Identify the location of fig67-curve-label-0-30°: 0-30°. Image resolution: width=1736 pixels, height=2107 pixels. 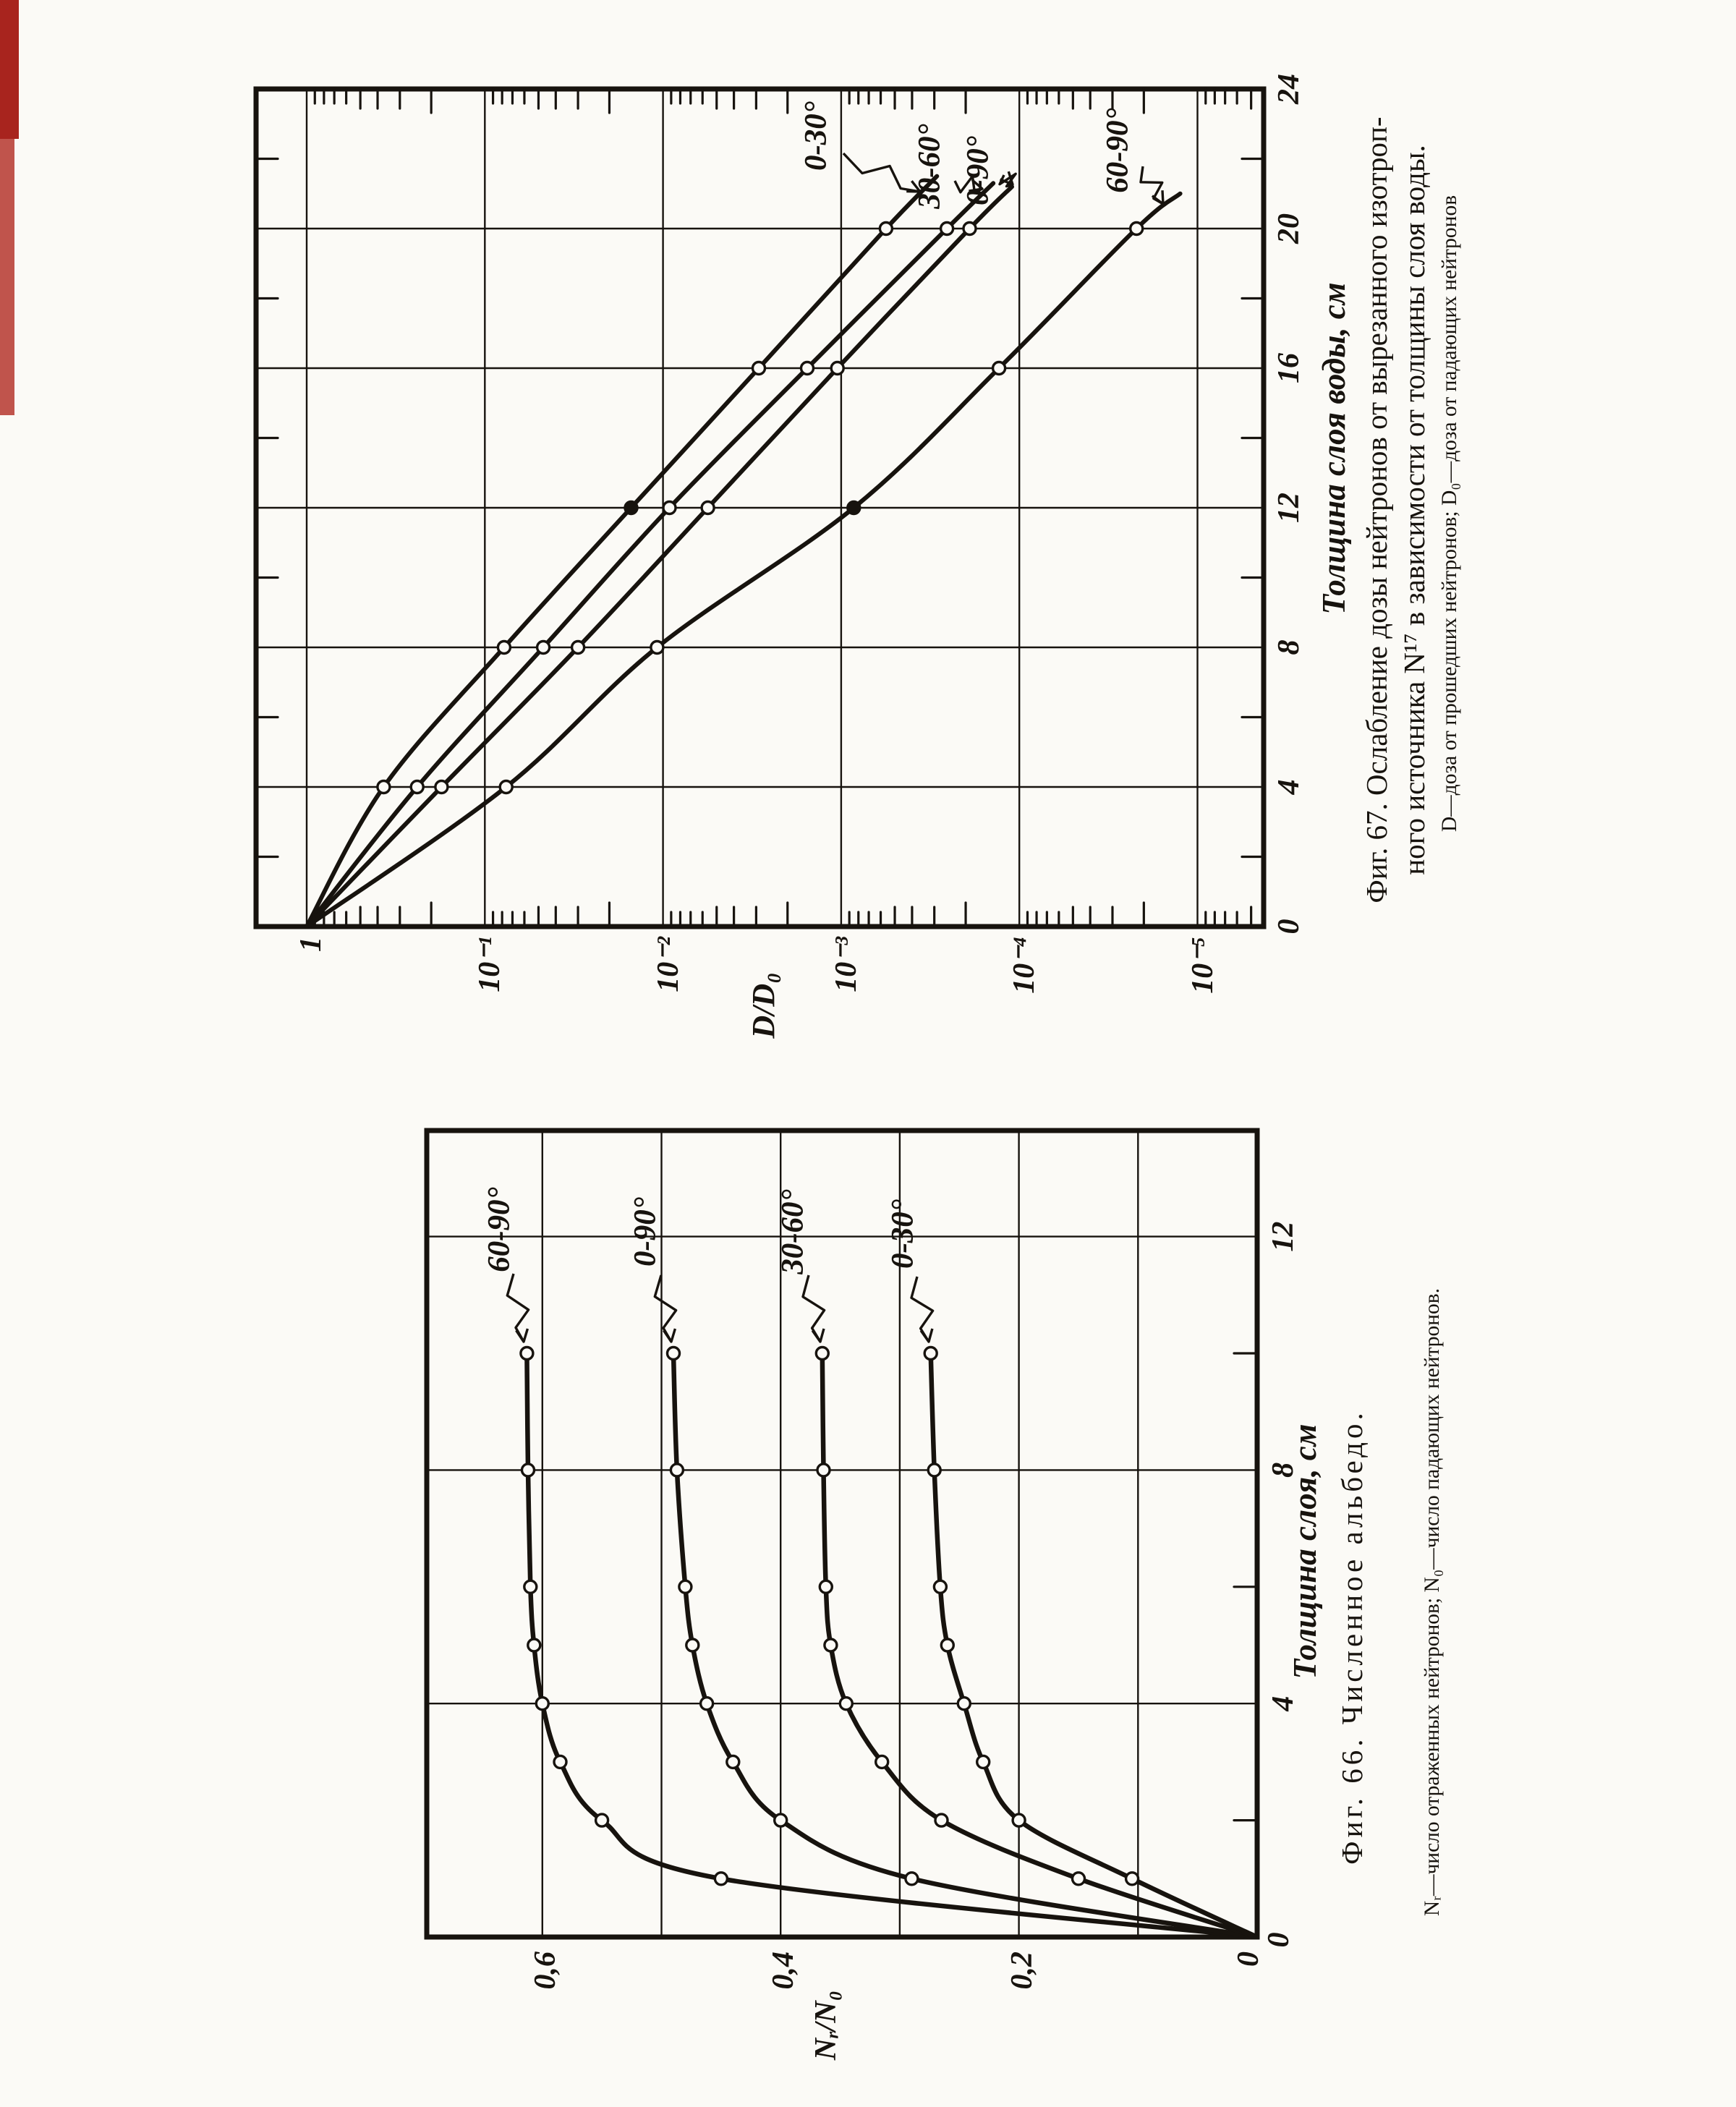
(816, 136).